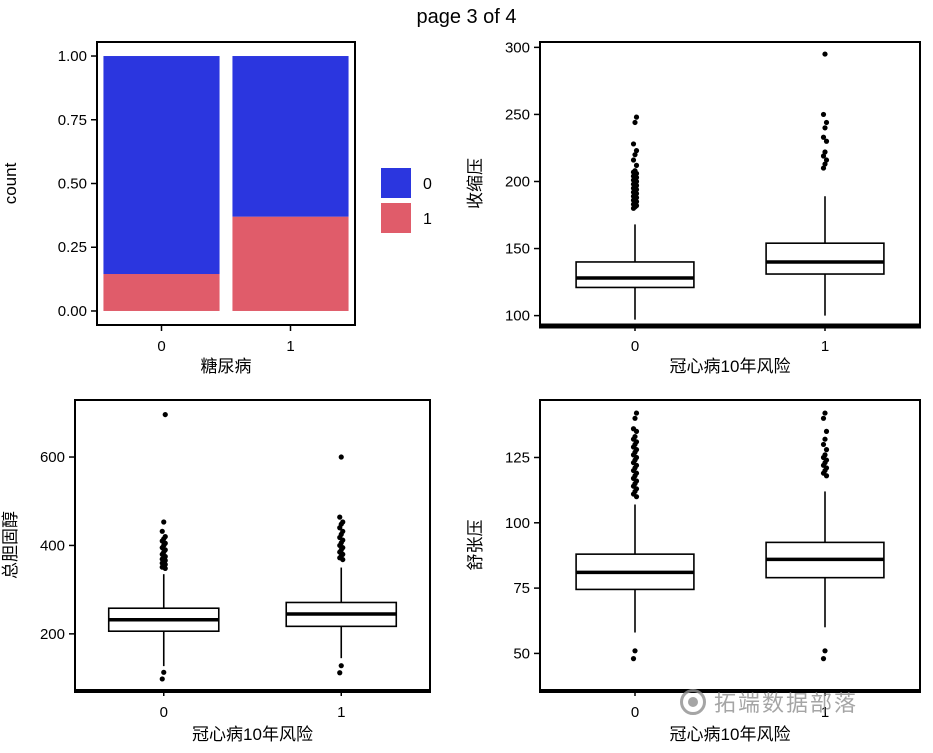 This screenshot has height=753, width=933. I want to click on plot-panel, so click(252, 545).